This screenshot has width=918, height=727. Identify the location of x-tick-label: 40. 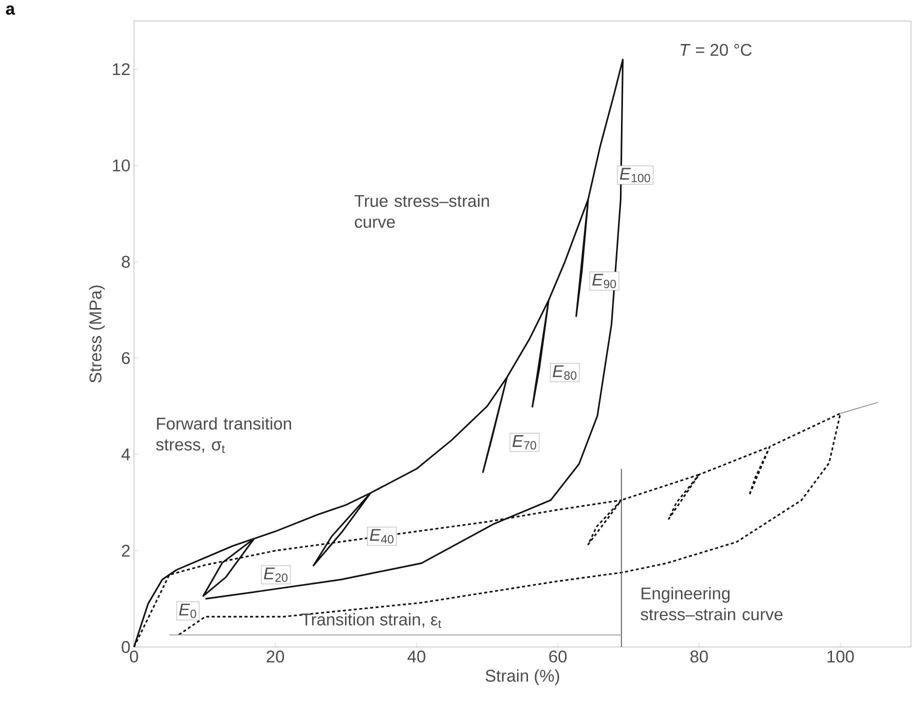
(417, 656).